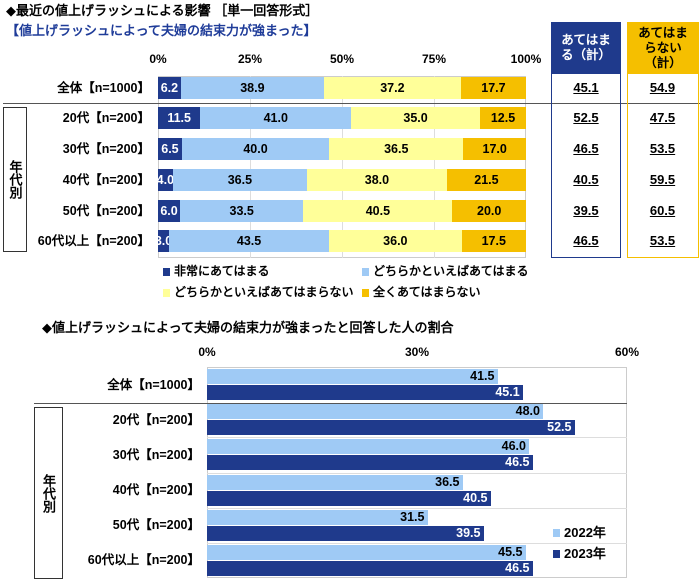 The height and width of the screenshot is (587, 700). What do you see at coordinates (489, 211) in the screenshot?
I see `bar-segment: 20.0` at bounding box center [489, 211].